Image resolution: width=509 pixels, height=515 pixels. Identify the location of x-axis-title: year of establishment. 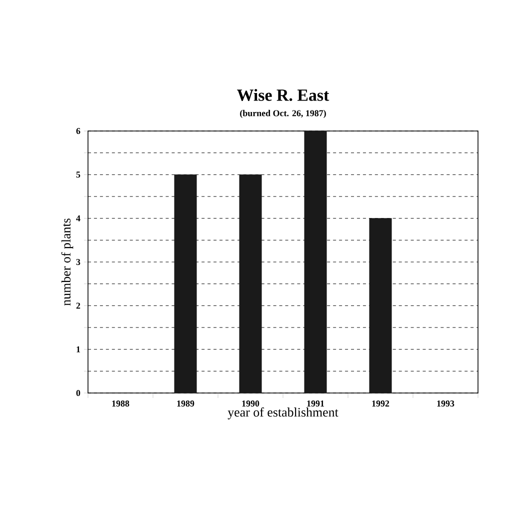
(283, 413).